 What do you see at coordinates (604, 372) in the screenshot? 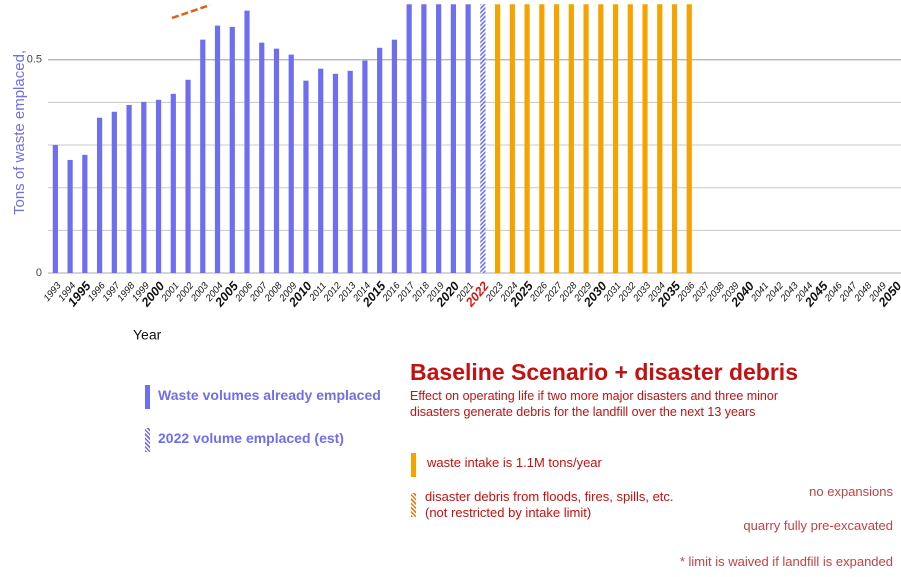
I see `title: Baseline Scenario + disaster debris` at bounding box center [604, 372].